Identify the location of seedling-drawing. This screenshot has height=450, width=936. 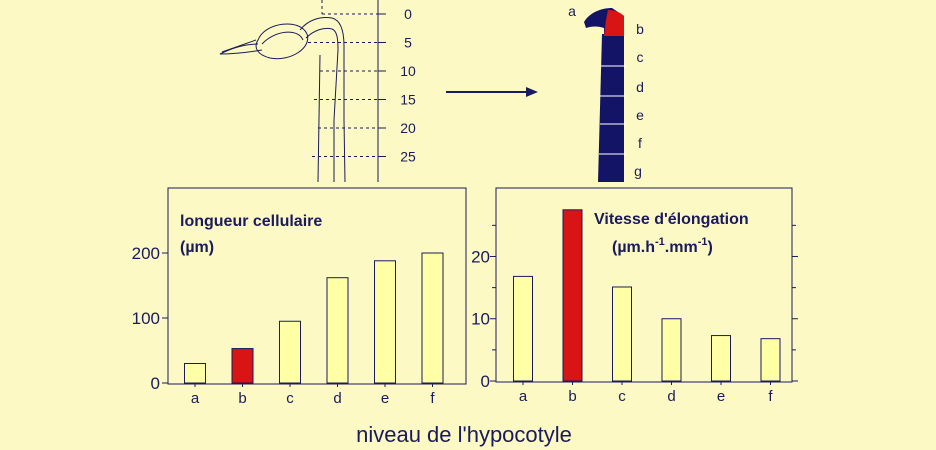
(299, 91).